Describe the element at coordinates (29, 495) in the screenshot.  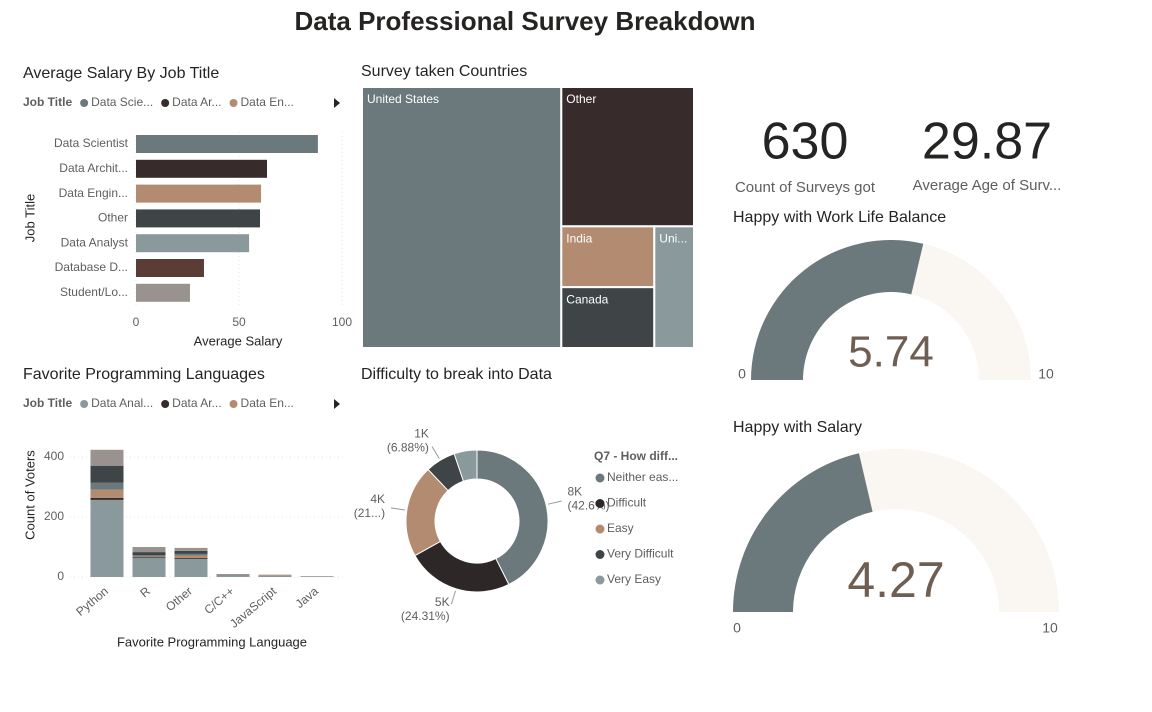
I see `y-axis-label: Count of Voters` at that location.